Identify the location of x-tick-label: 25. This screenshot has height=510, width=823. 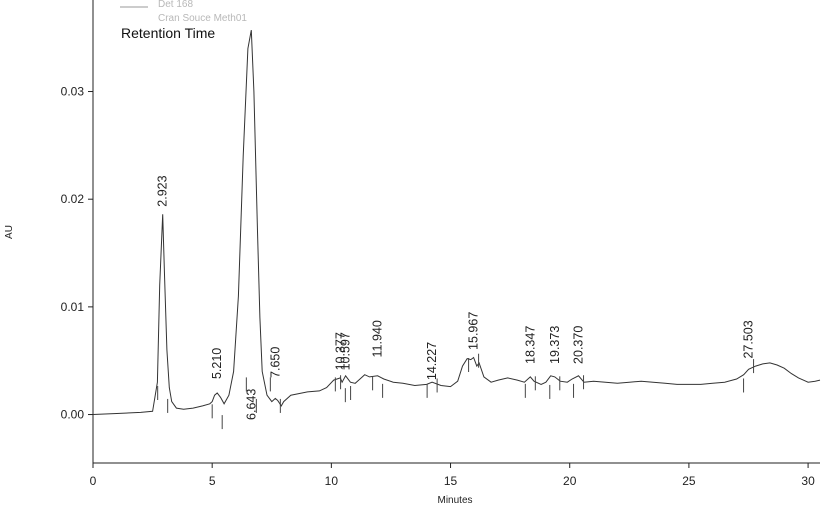
(689, 481).